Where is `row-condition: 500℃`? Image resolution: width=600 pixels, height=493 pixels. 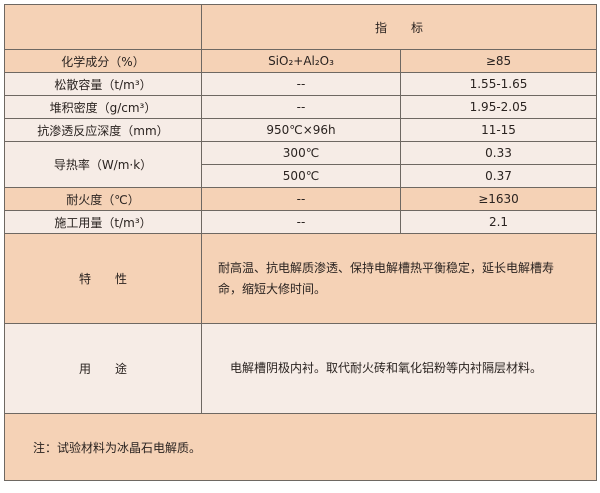 row-condition: 500℃ is located at coordinates (301, 176).